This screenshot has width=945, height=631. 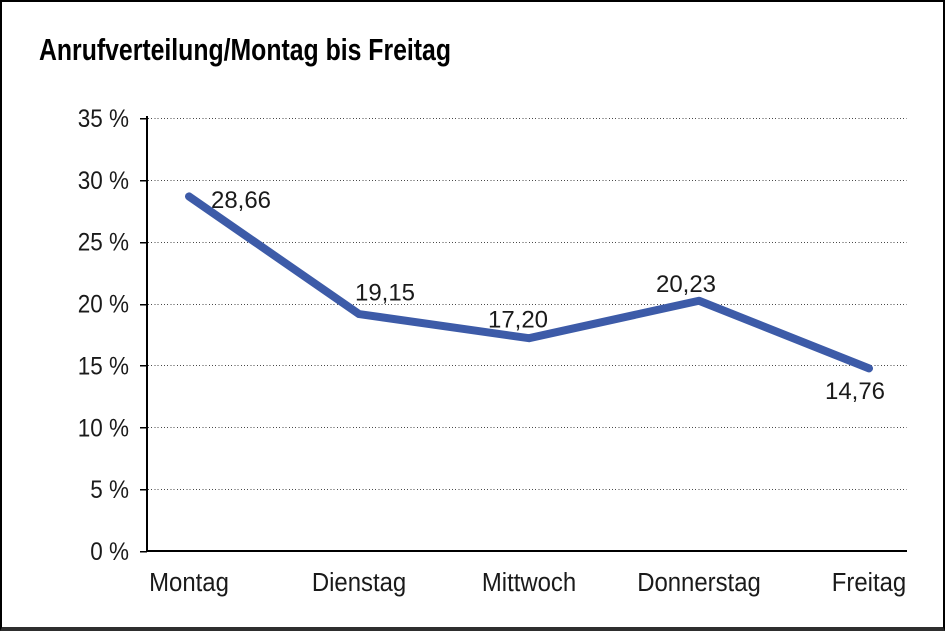 I want to click on x-axis-label: Dienstag, so click(x=359, y=582).